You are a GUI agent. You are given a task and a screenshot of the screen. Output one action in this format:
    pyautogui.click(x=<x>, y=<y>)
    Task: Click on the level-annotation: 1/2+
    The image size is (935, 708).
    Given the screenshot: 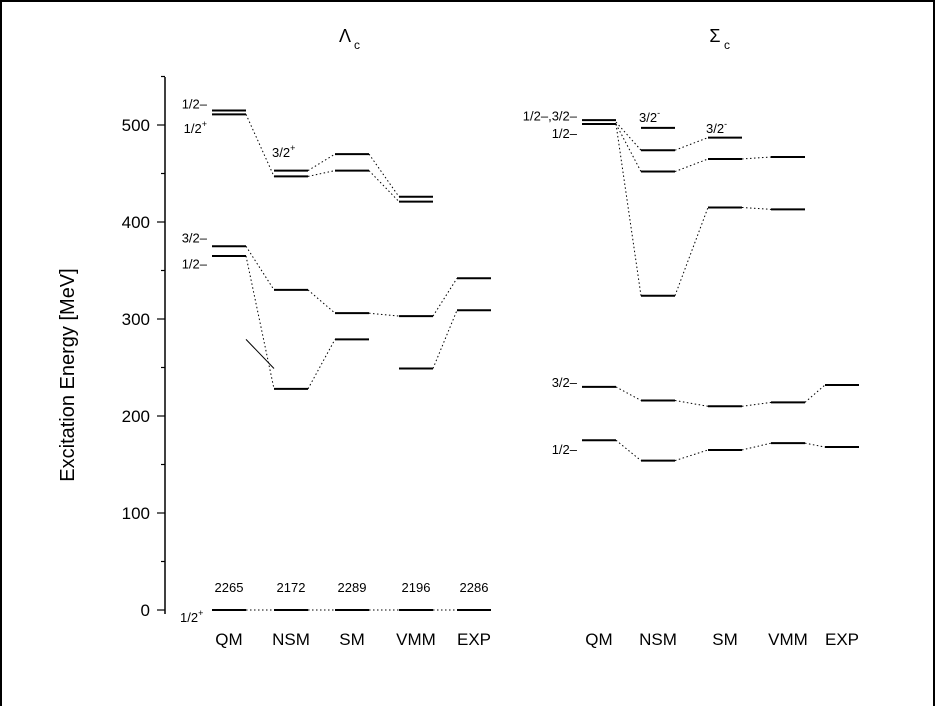 What is the action you would take?
    pyautogui.click(x=195, y=127)
    